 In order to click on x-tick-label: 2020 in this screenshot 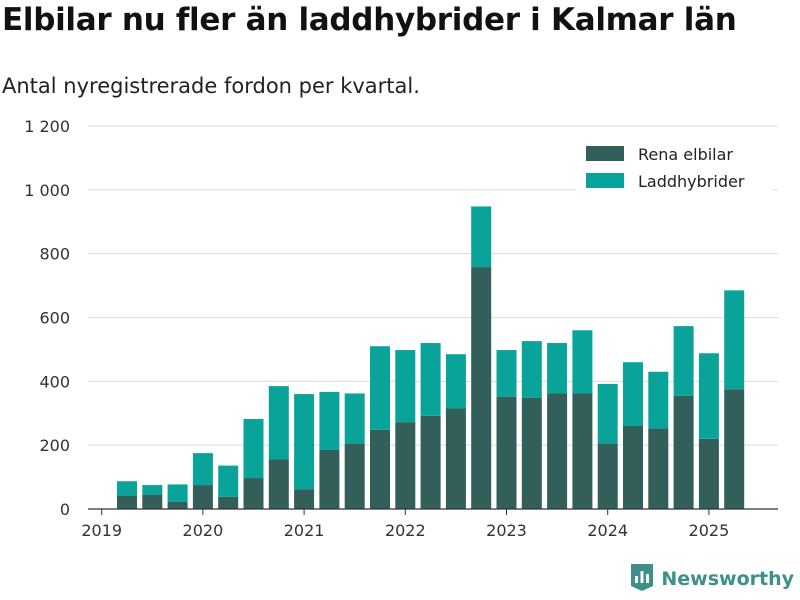, I will do `click(203, 530)`.